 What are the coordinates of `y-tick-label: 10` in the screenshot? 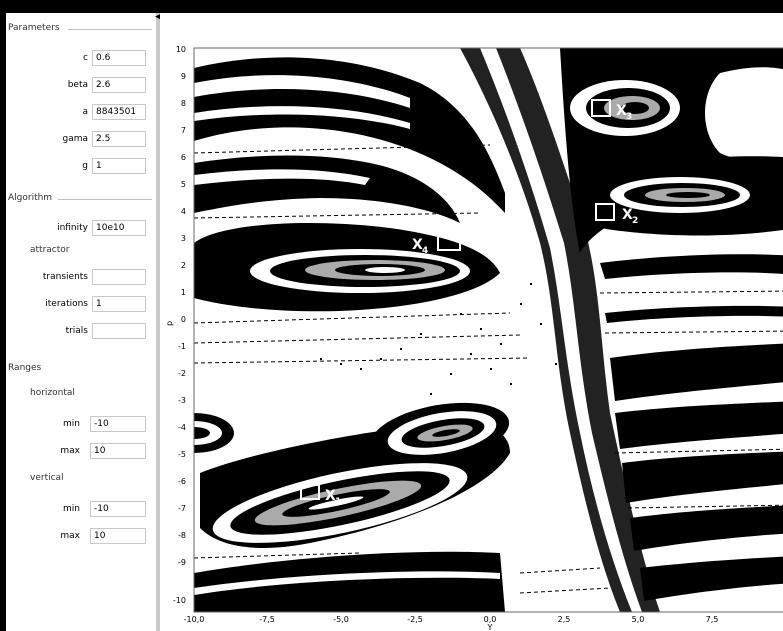 It's located at (181, 49).